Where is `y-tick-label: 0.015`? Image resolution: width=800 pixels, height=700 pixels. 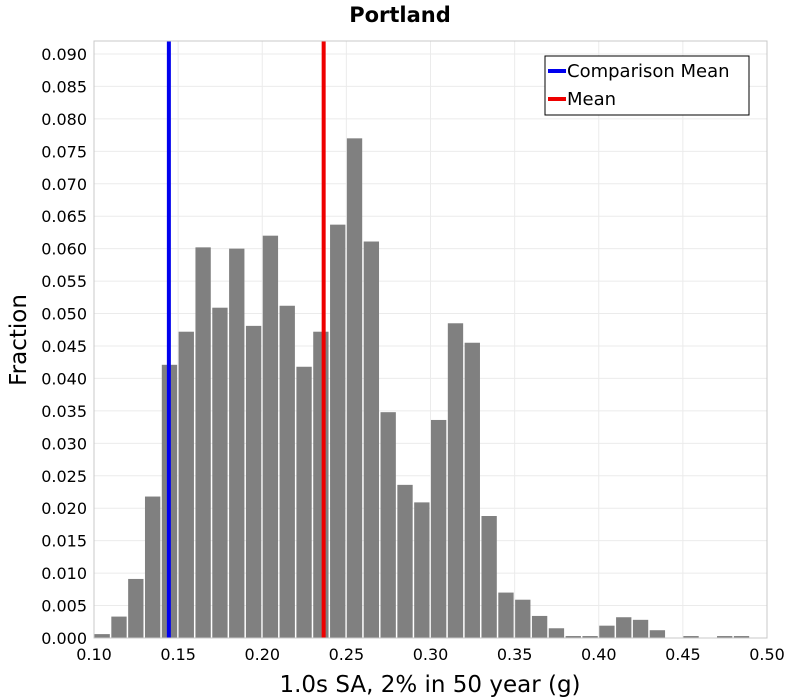
y-tick-label: 0.015 is located at coordinates (64, 541).